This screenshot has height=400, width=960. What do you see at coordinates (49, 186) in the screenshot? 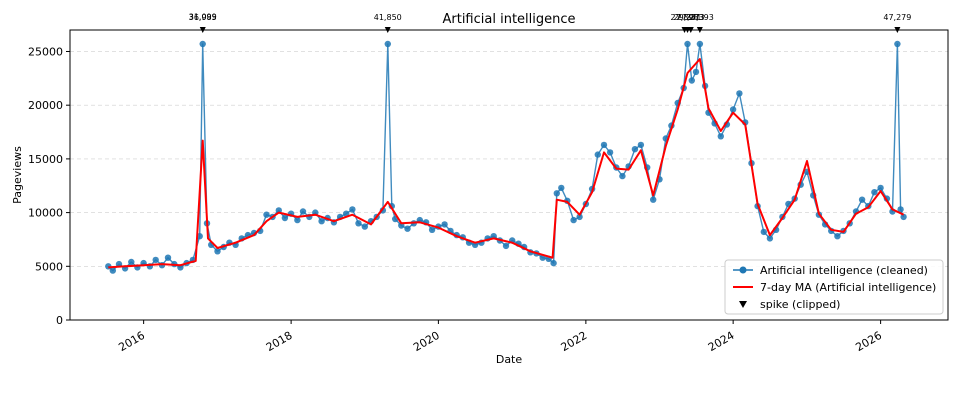
I see `y-axis: 0 5000 10000 15000 20000 25000` at bounding box center [49, 186].